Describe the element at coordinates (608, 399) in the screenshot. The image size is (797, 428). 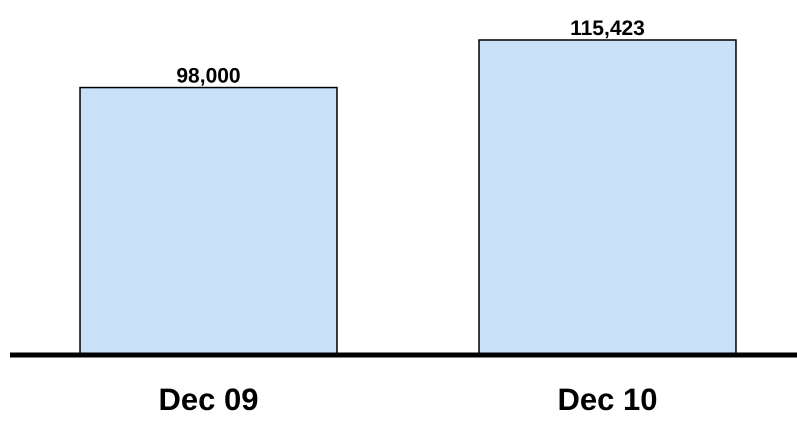
I see `x-tick-label: Dec 10` at that location.